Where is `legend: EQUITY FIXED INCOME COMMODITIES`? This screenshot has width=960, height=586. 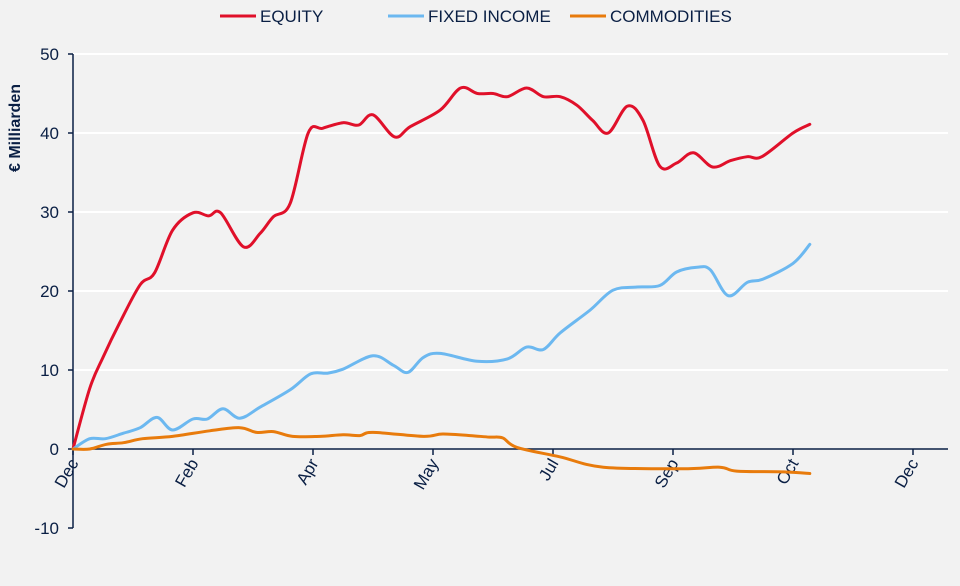
legend: EQUITY FIXED INCOME COMMODITIES is located at coordinates (476, 16).